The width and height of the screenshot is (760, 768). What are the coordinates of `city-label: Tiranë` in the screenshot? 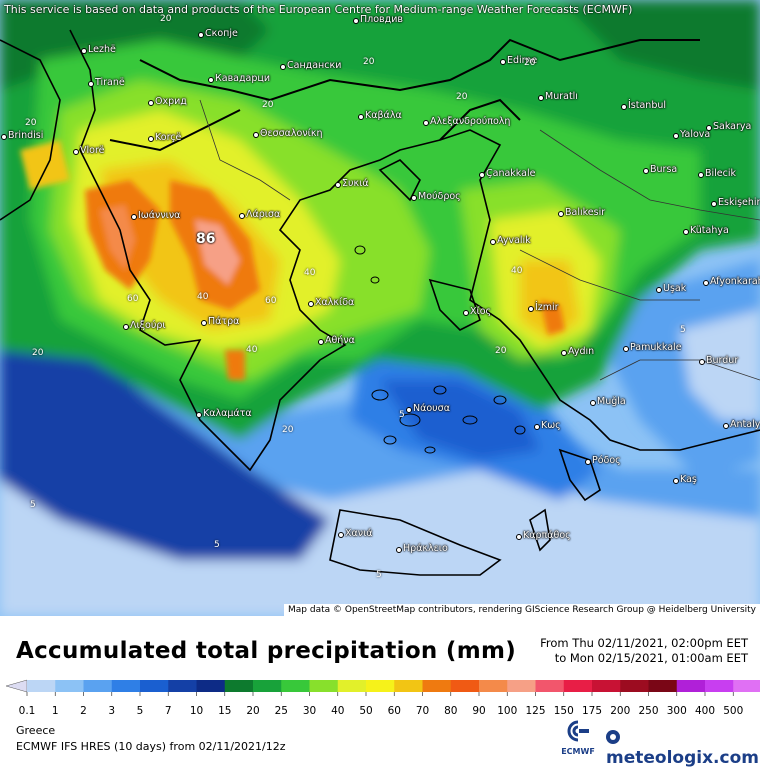 It's located at (106, 82).